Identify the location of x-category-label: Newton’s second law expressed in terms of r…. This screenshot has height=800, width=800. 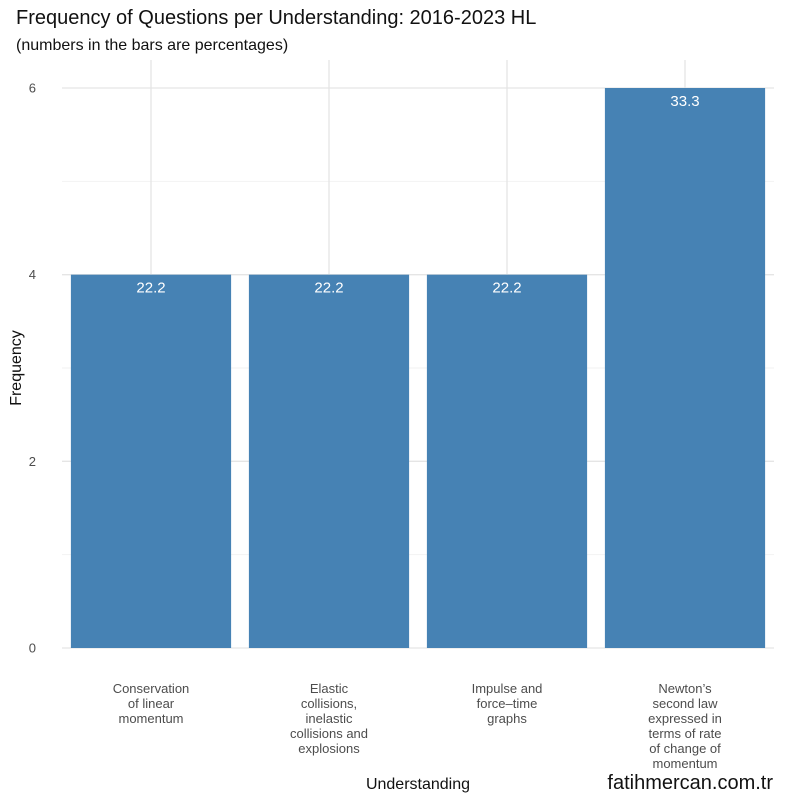
(685, 726).